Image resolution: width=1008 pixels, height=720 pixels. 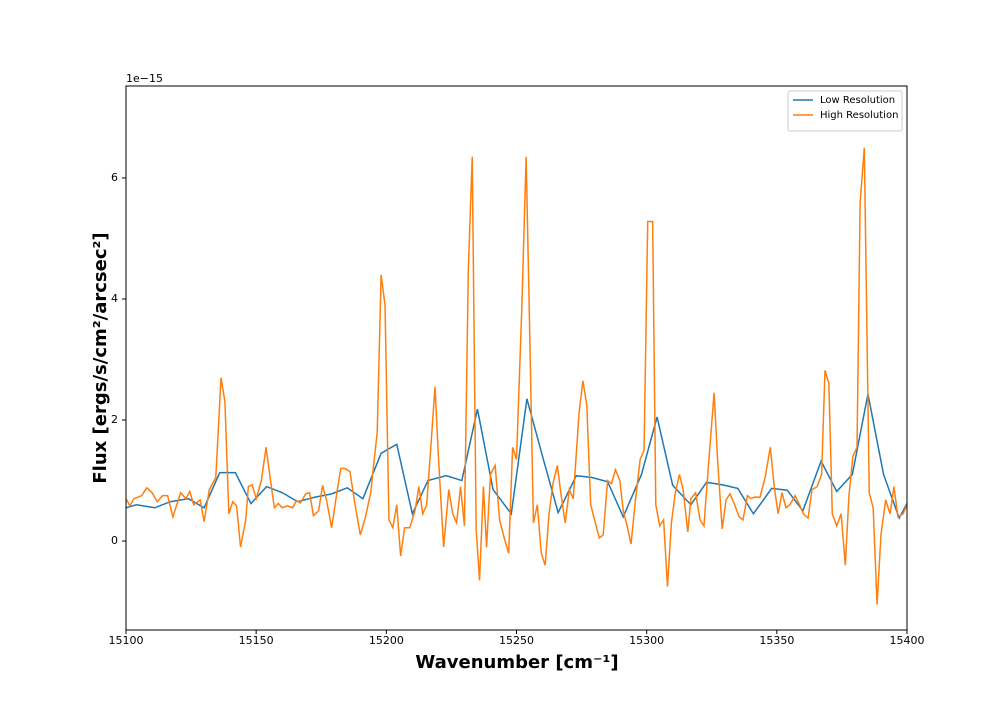 I want to click on y-axis-label: Flux [ergs/s/cm²/arcsec²], so click(x=100, y=357).